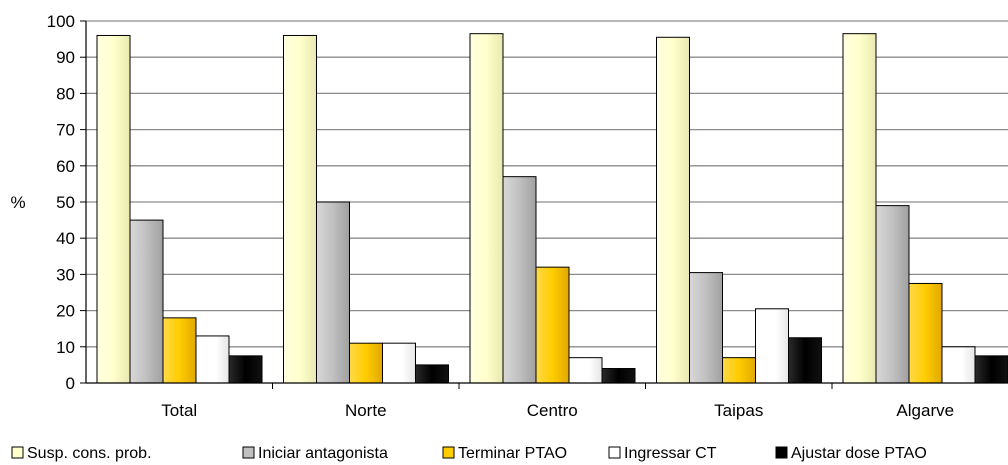 This screenshot has width=1008, height=465. What do you see at coordinates (65, 93) in the screenshot?
I see `y-tick-label: 80` at bounding box center [65, 93].